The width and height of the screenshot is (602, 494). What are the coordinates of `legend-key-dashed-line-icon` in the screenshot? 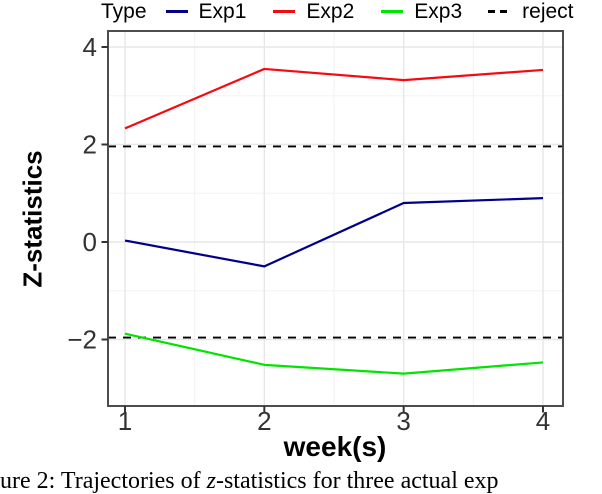 It's located at (500, 11).